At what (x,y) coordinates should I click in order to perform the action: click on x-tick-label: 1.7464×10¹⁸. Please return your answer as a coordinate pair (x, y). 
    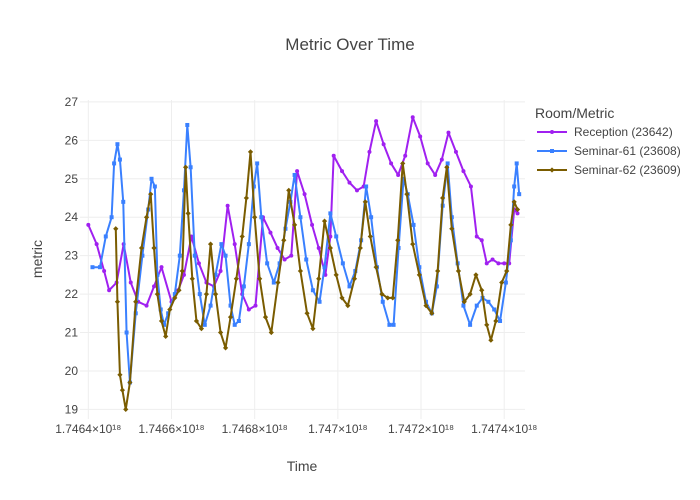
    Looking at the image, I should click on (88, 429).